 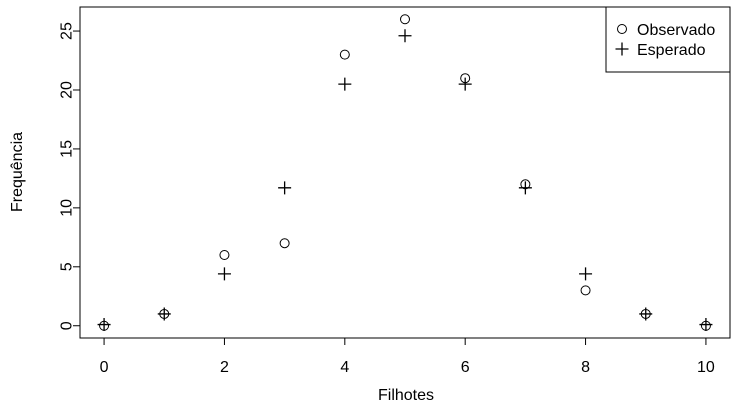 What do you see at coordinates (224, 367) in the screenshot?
I see `x-tick-label: 2` at bounding box center [224, 367].